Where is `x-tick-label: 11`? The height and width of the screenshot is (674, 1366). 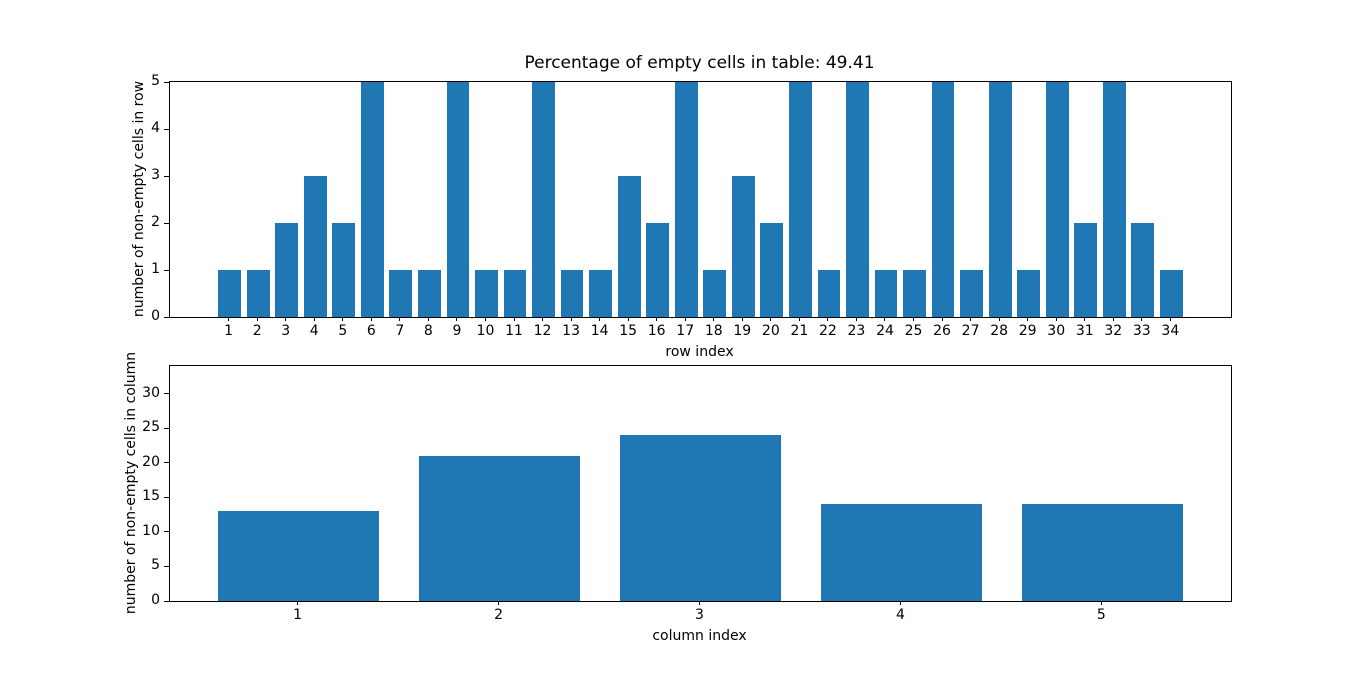 x-tick-label: 11 is located at coordinates (514, 331).